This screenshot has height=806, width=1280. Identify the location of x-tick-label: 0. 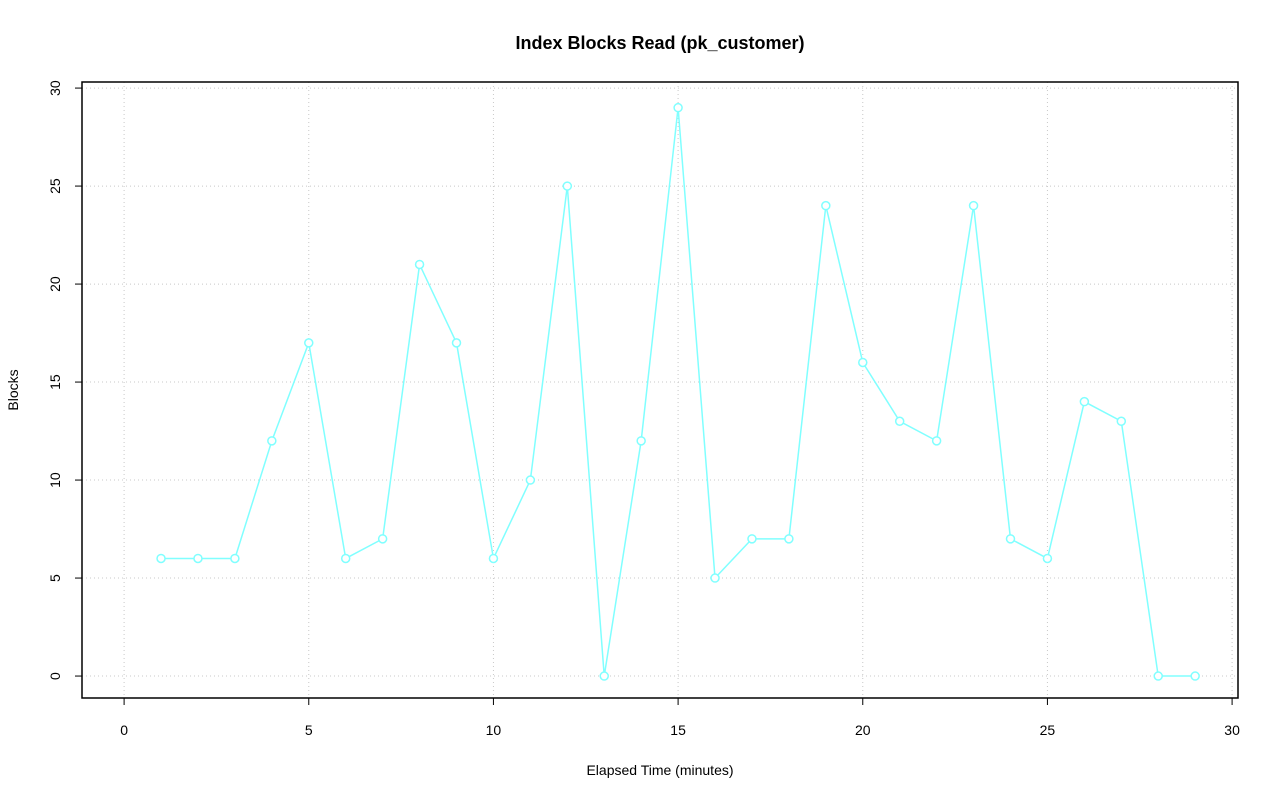
(124, 730).